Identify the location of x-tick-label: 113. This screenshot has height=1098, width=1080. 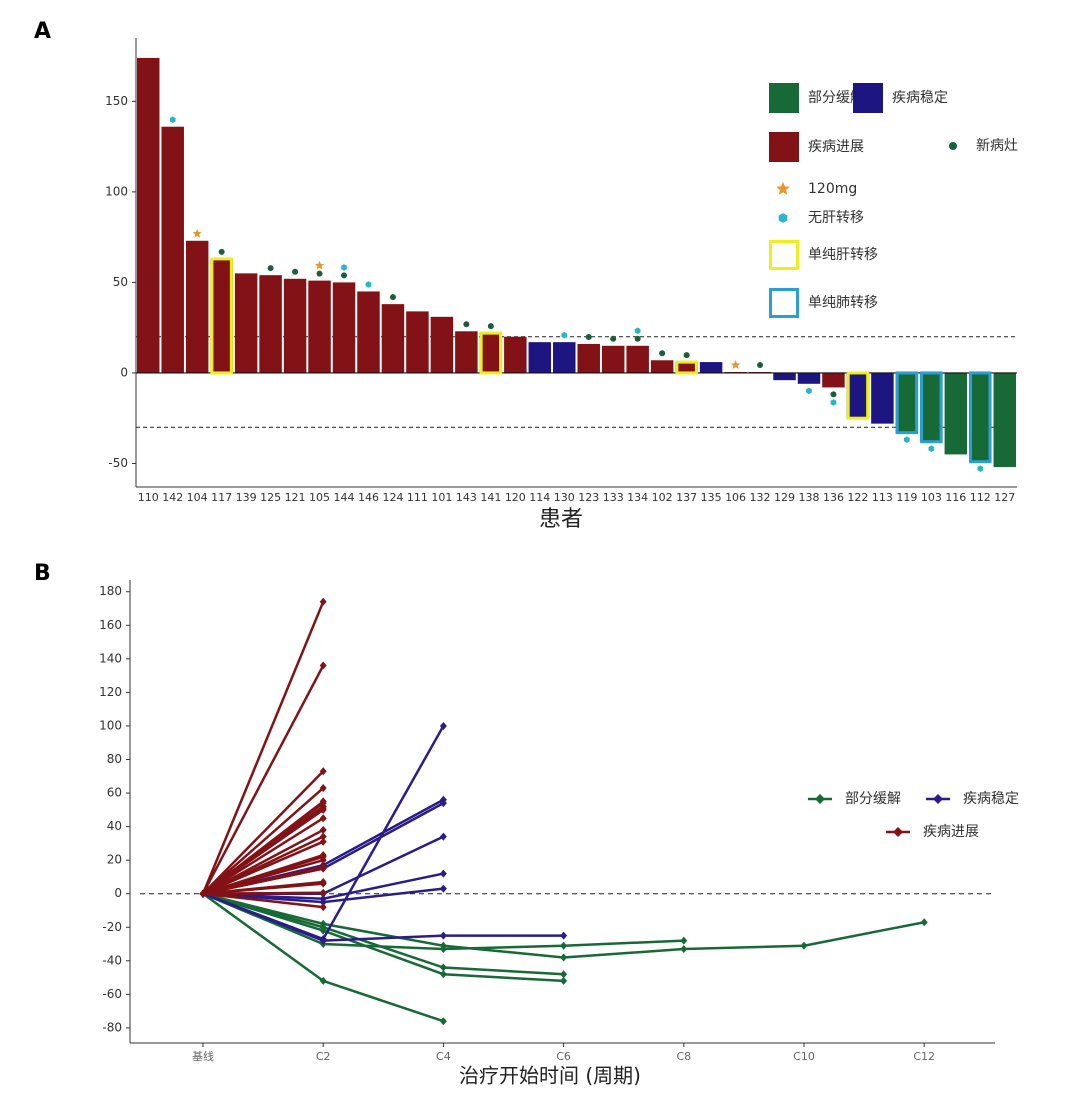
(882, 497).